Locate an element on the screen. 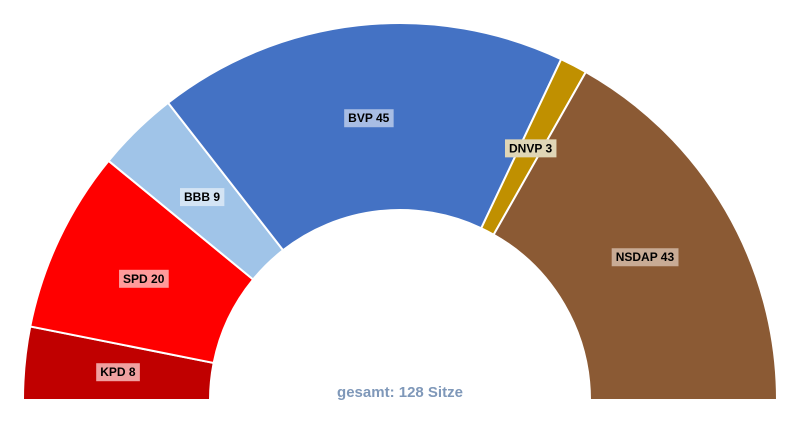 This screenshot has height=433, width=800. seat-label-text-dnvp: DNVP 3 is located at coordinates (530, 148).